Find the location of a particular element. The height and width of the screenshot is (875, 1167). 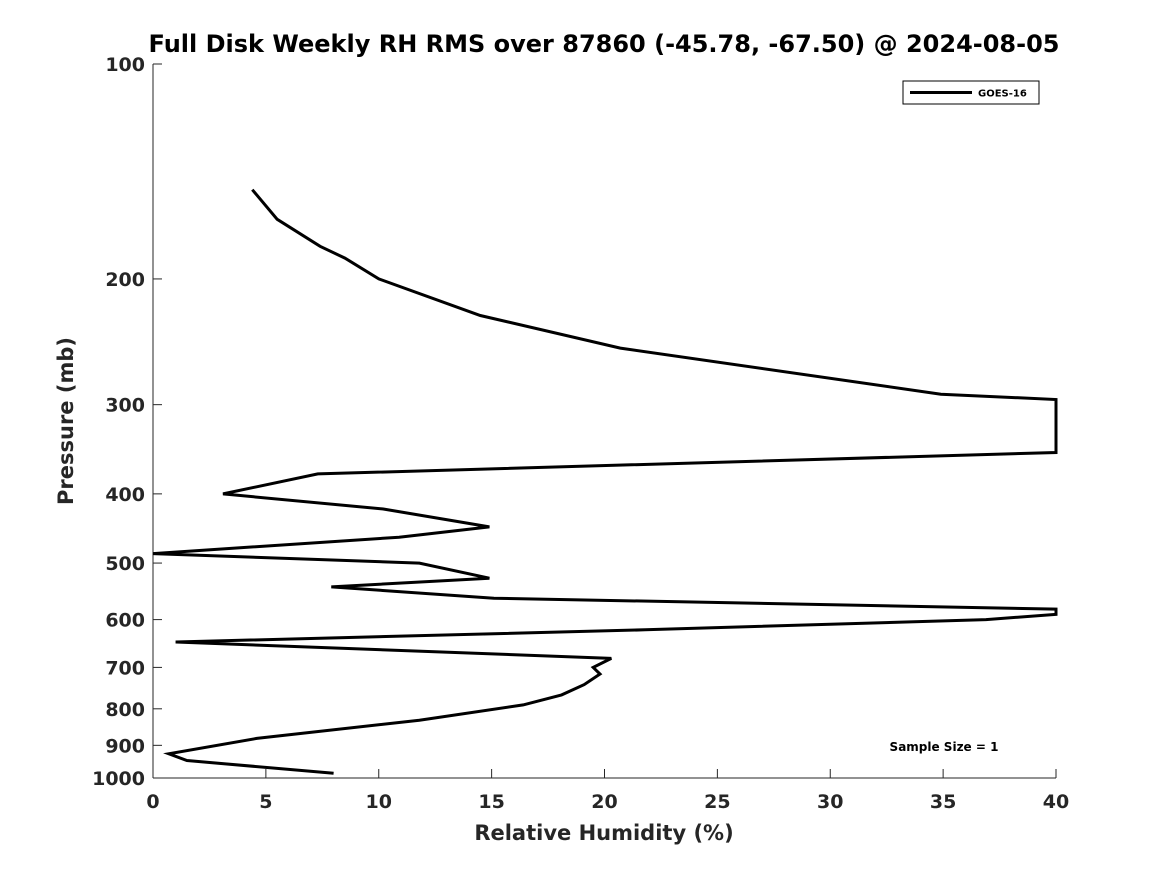

x-tick-label: 15 is located at coordinates (491, 802).